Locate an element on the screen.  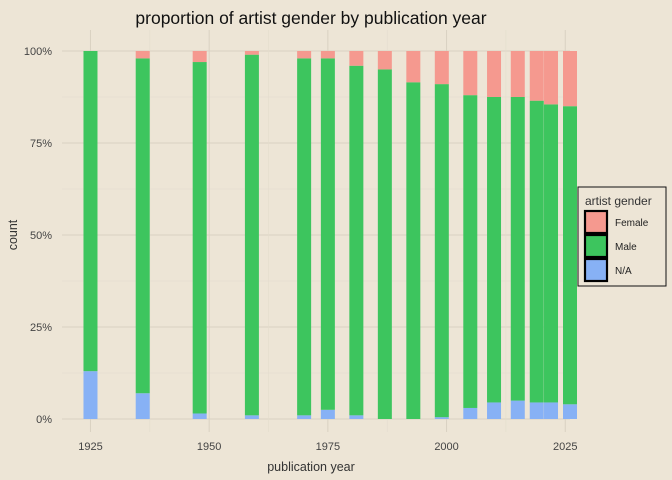
x-tick-label: 1975 is located at coordinates (328, 447).